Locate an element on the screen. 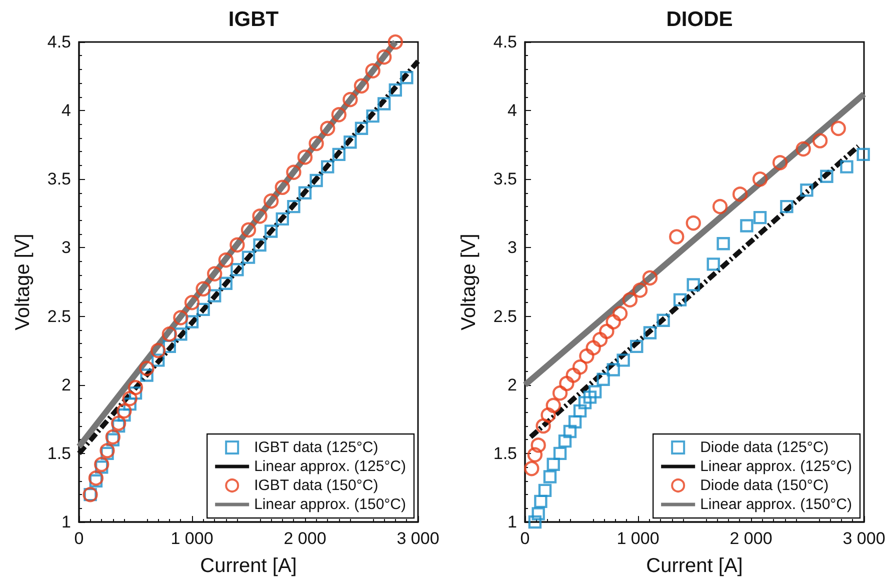  y-tick-label: 1.5 is located at coordinates (505, 453).